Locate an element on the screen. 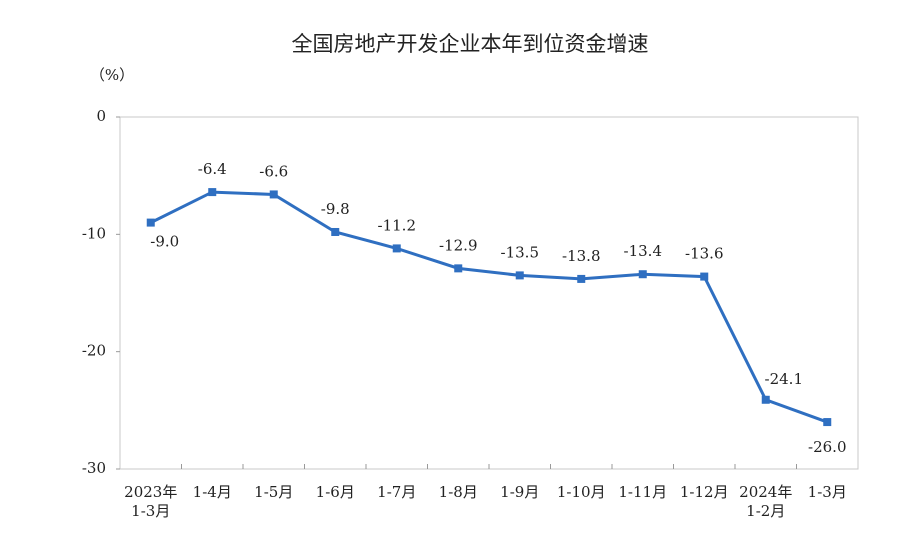 The height and width of the screenshot is (553, 900). x-tick-label: 2023年 1-3月 is located at coordinates (150, 501).